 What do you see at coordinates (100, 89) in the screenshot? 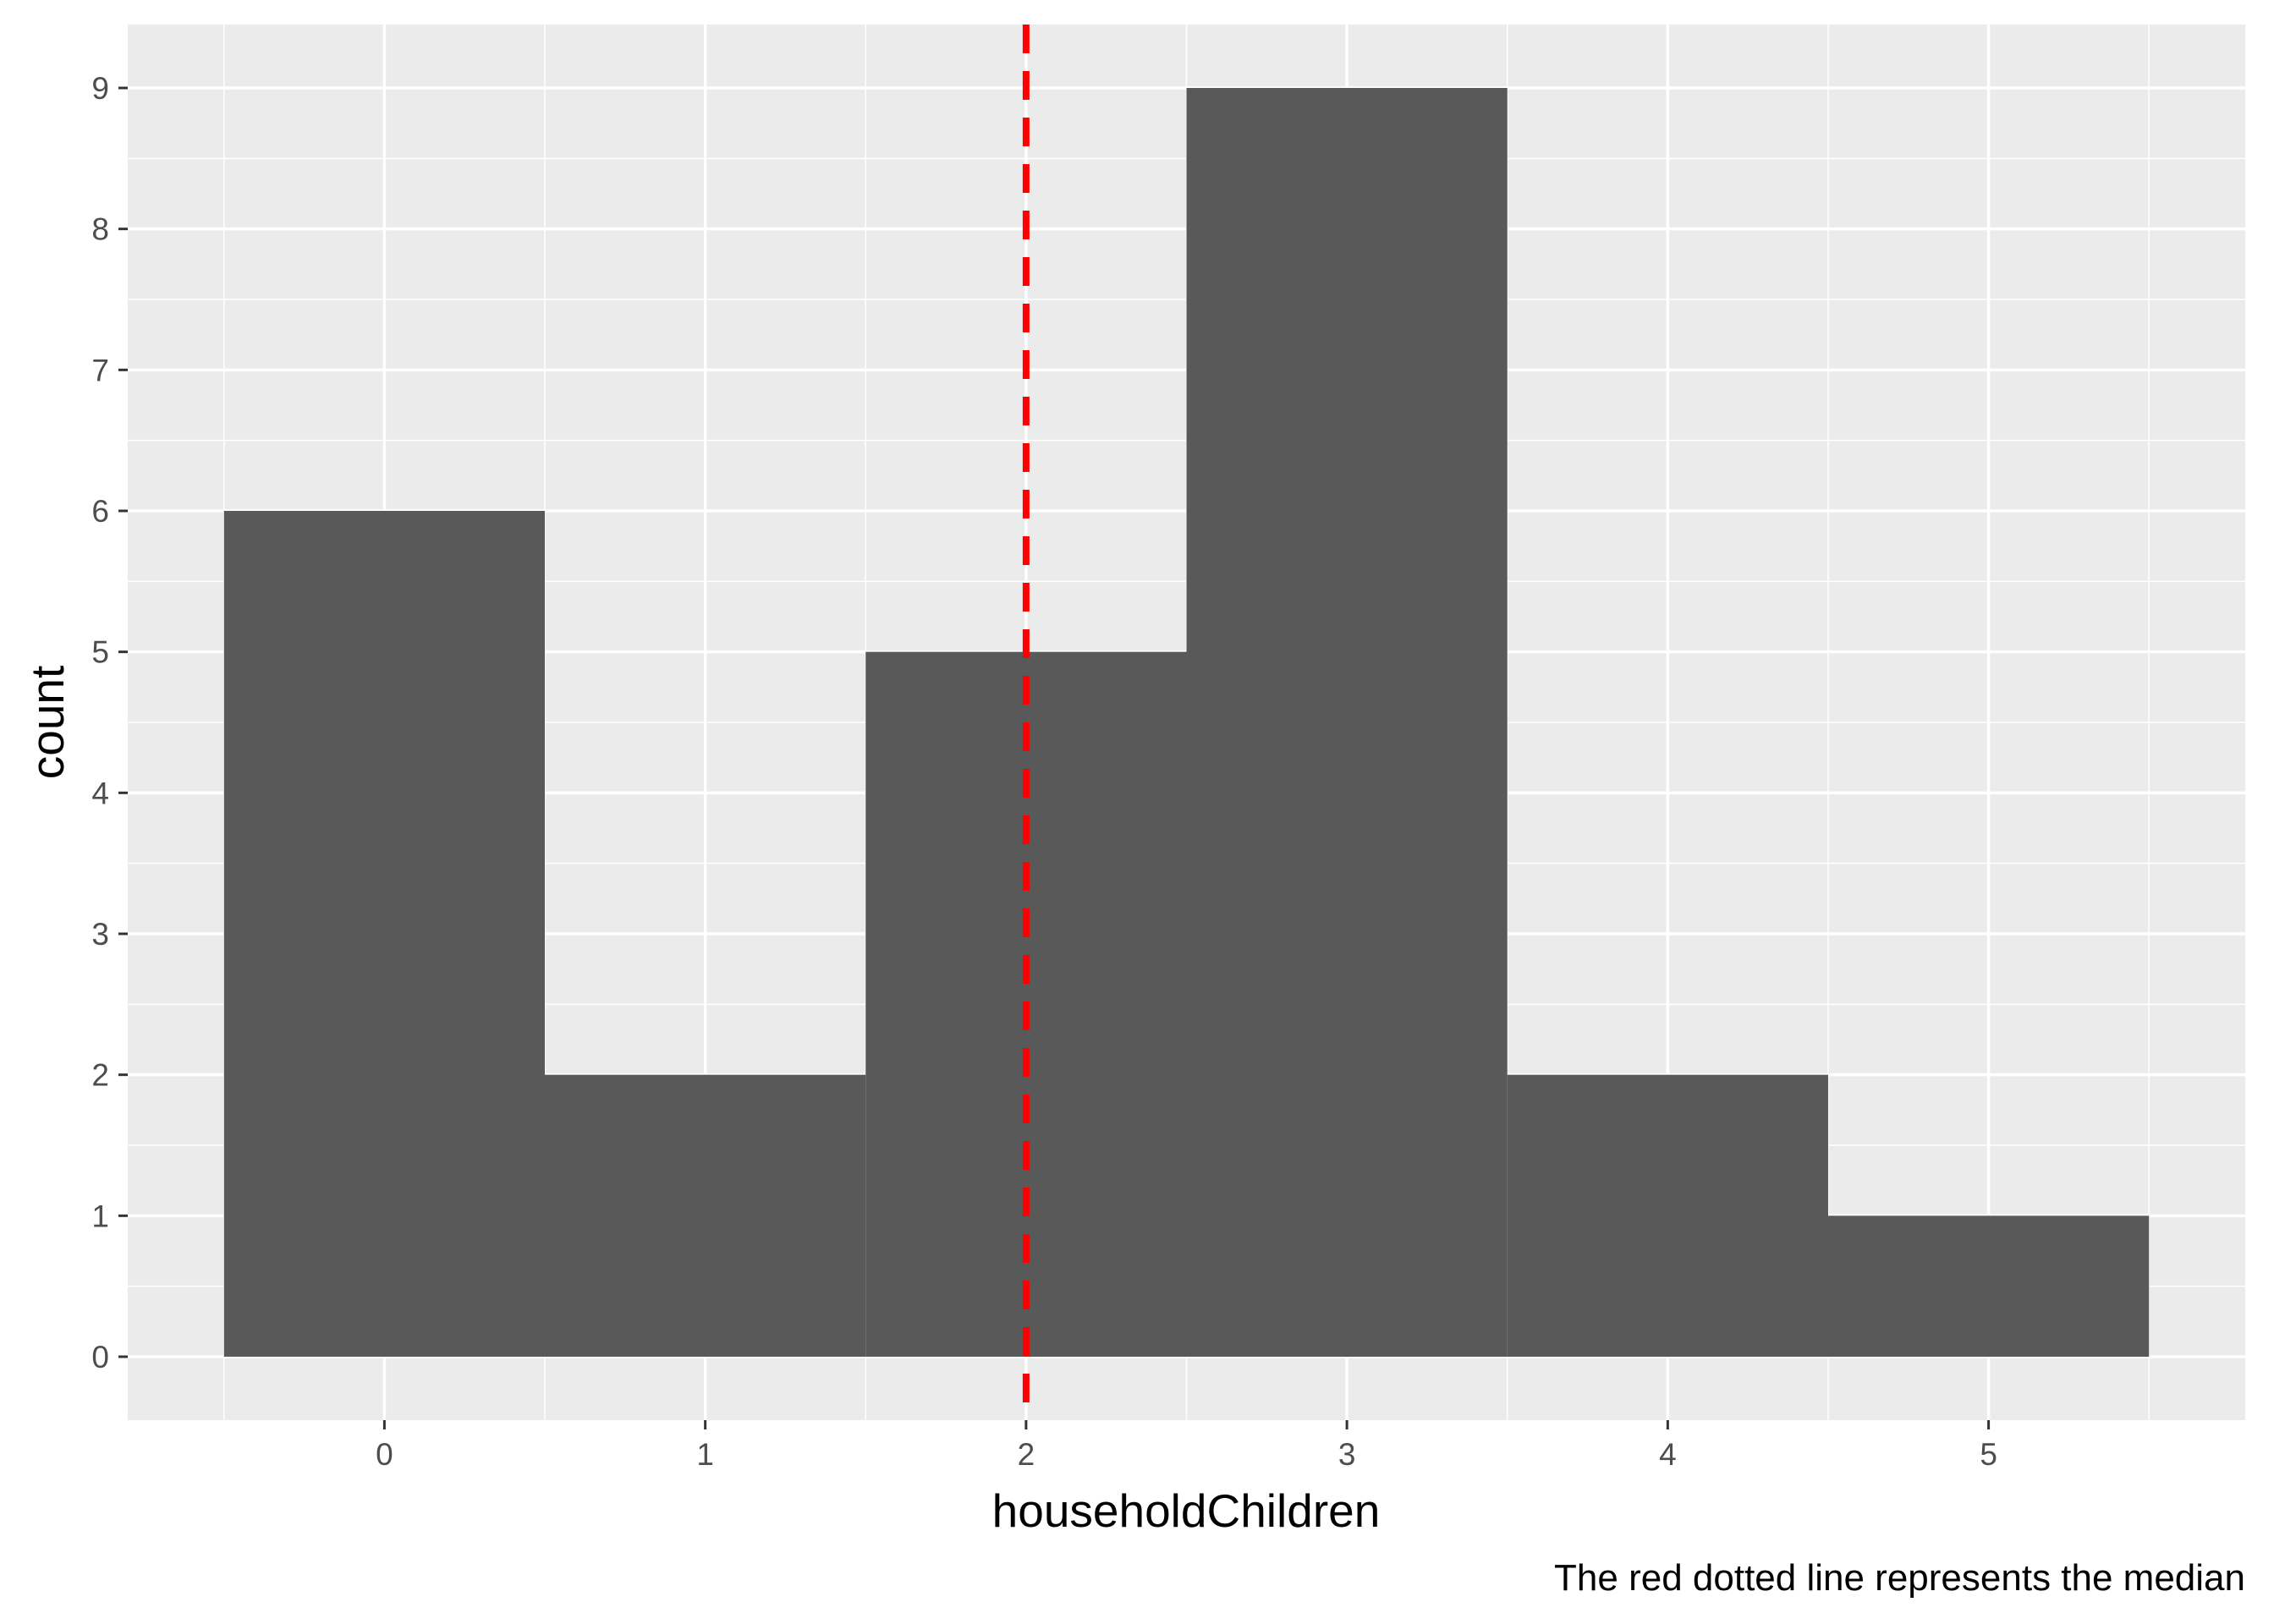
I see `y-tick-label: 9` at bounding box center [100, 89].